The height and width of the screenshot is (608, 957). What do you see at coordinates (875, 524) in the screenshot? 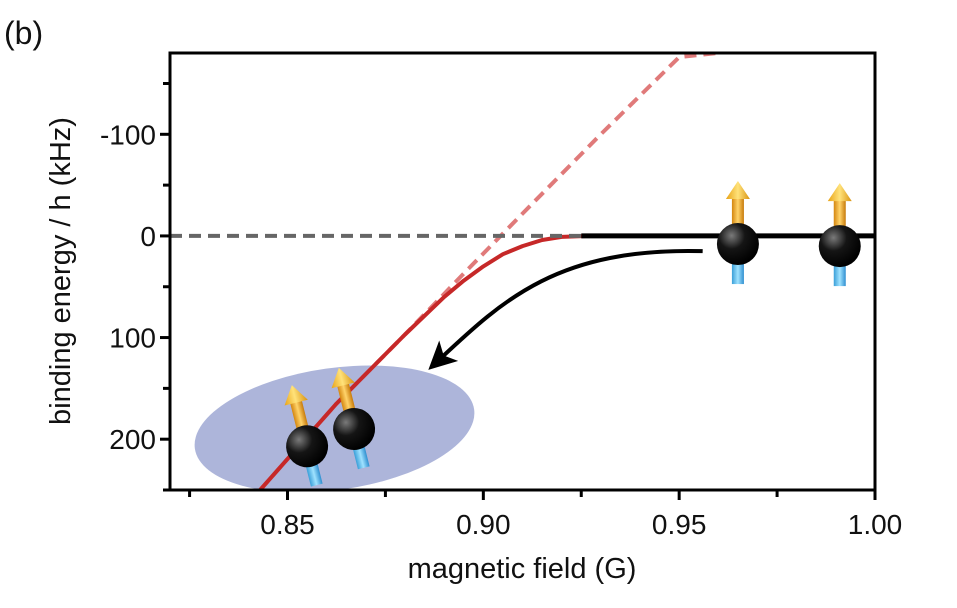
I see `x-tick-label-3: 1.00` at bounding box center [875, 524].